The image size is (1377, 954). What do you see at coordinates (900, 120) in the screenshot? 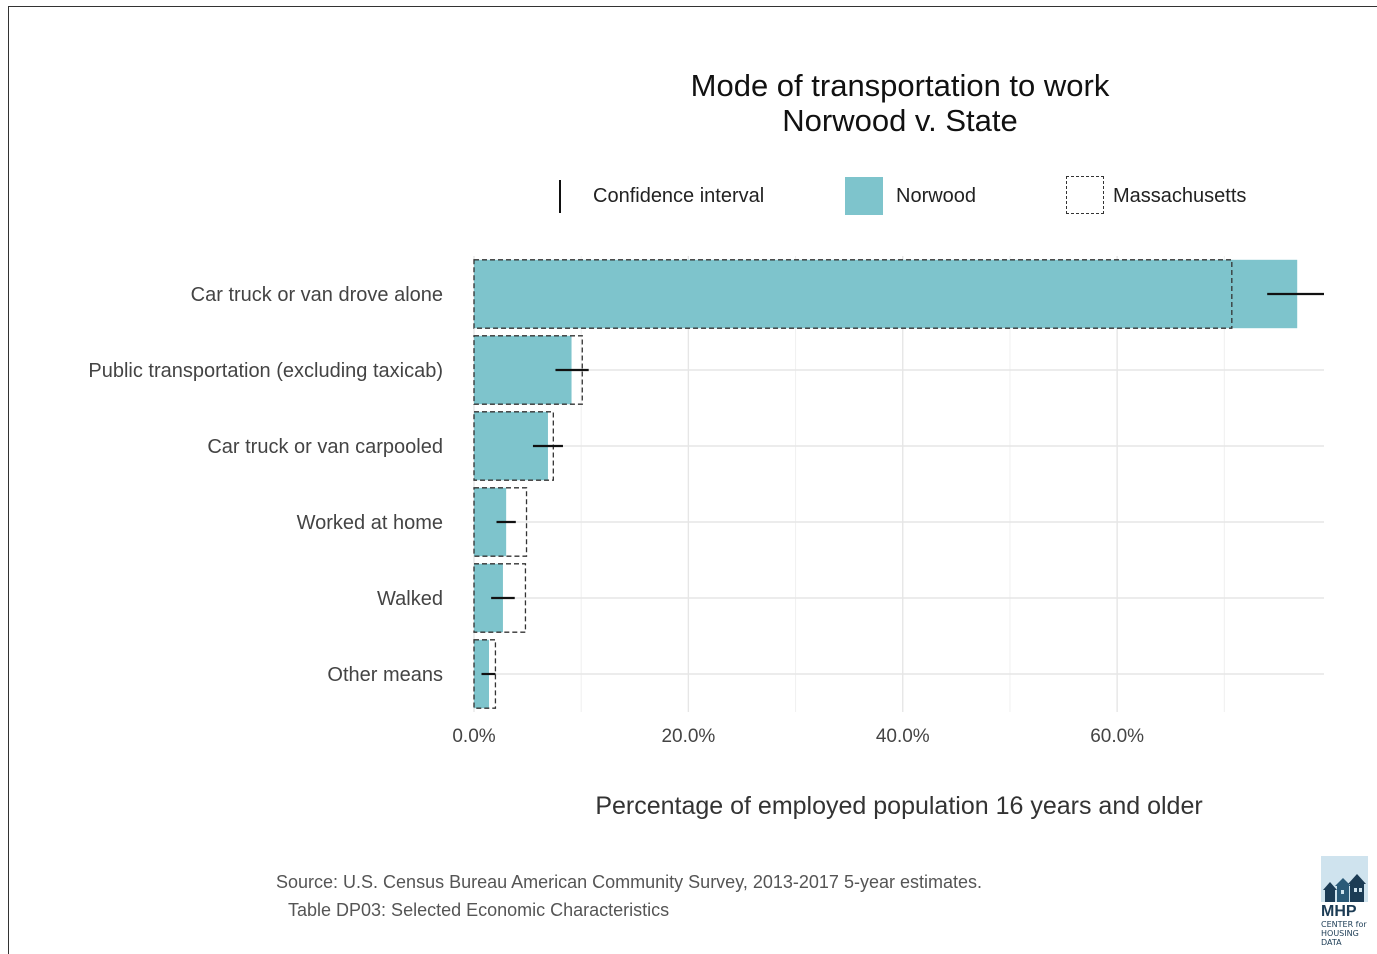
I see `chart-subtitle: Norwood v. State` at bounding box center [900, 120].